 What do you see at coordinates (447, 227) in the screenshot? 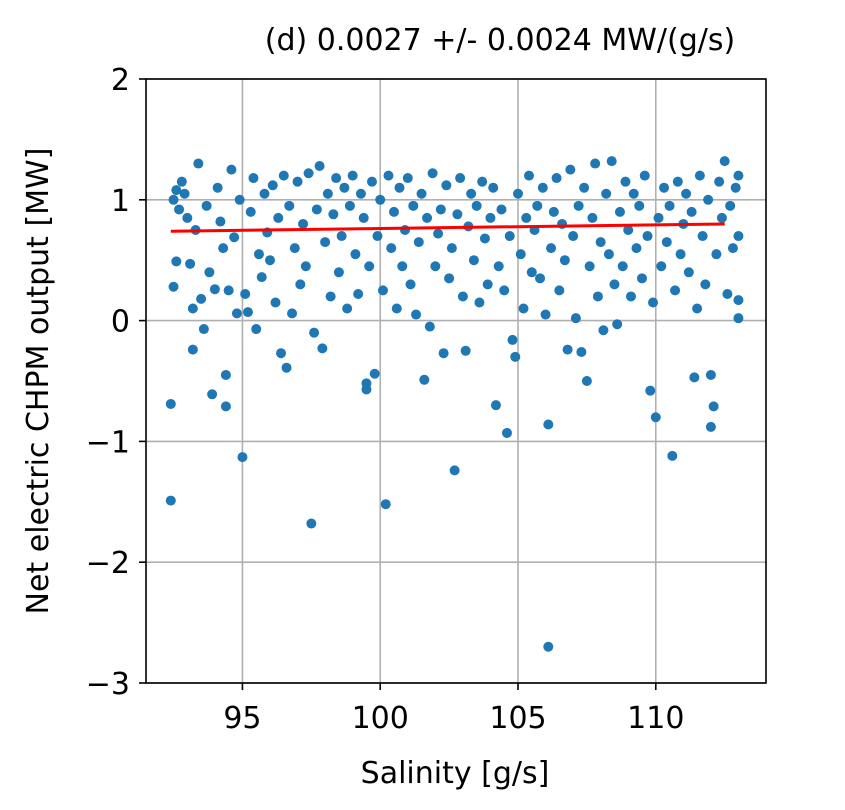
I see `fit-line-path` at bounding box center [447, 227].